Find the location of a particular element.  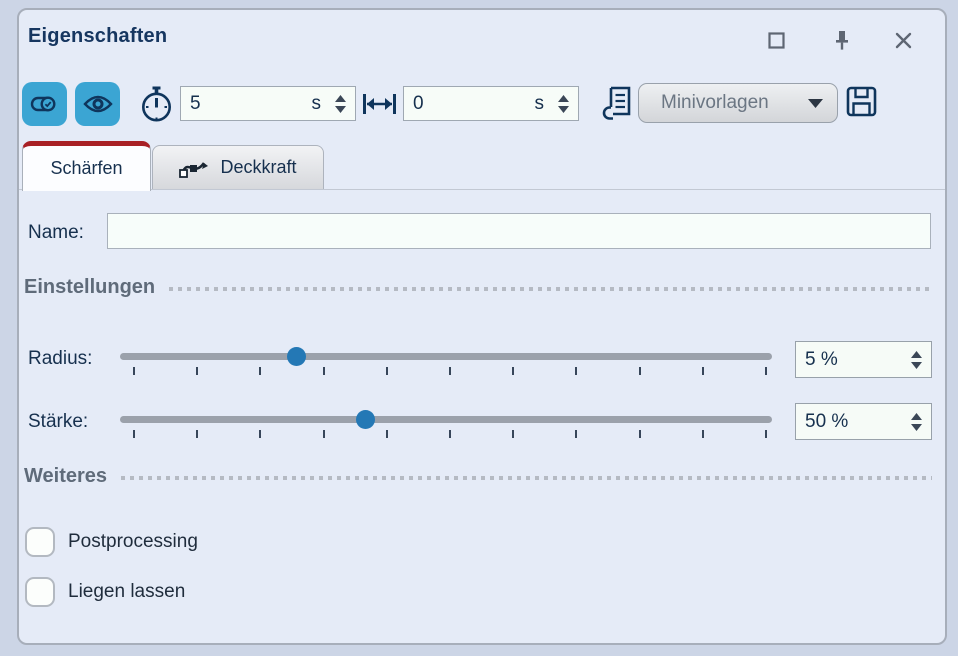

radius-spin-arrows is located at coordinates (916, 359).